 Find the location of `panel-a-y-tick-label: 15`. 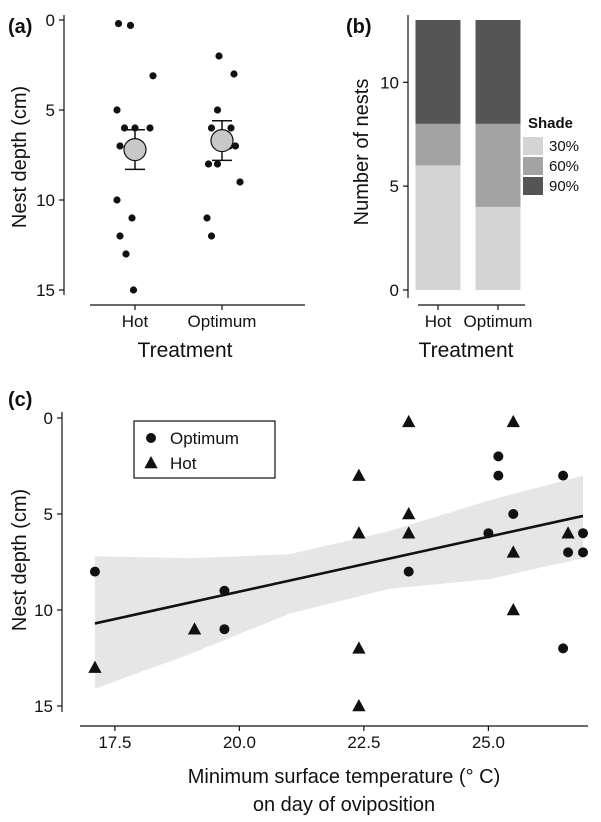

panel-a-y-tick-label: 15 is located at coordinates (45, 290).